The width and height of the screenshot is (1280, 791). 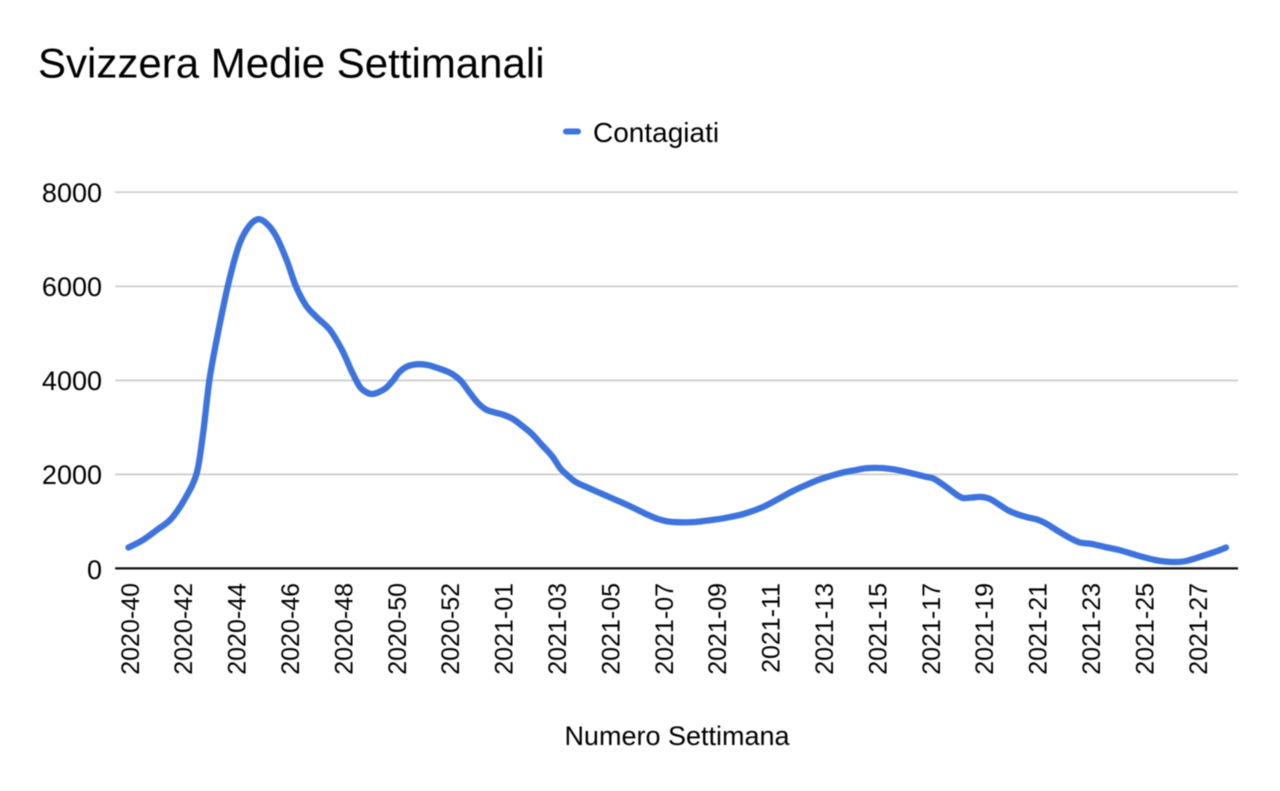 What do you see at coordinates (1145, 629) in the screenshot?
I see `svg-text: 2021-25` at bounding box center [1145, 629].